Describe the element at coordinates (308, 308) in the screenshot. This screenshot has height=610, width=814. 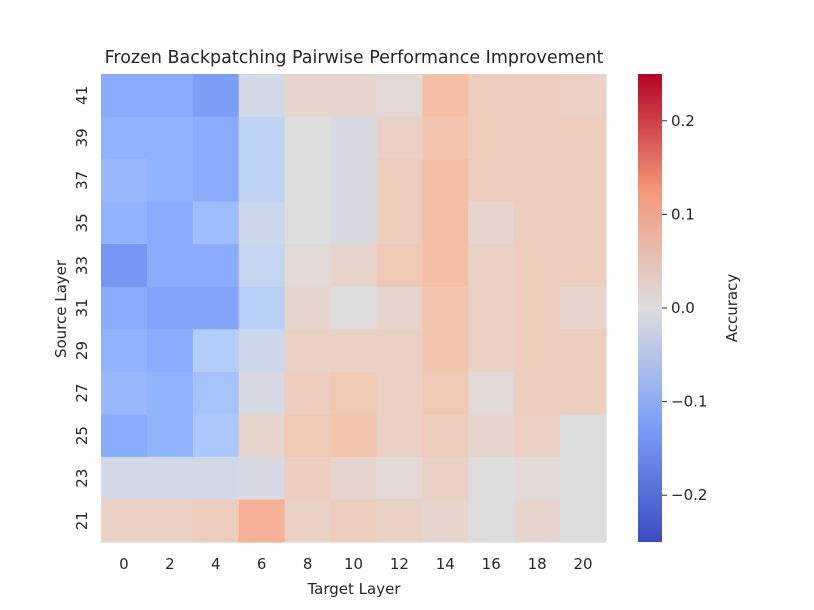
I see `heatmap-cell-src31-tgt8` at that location.